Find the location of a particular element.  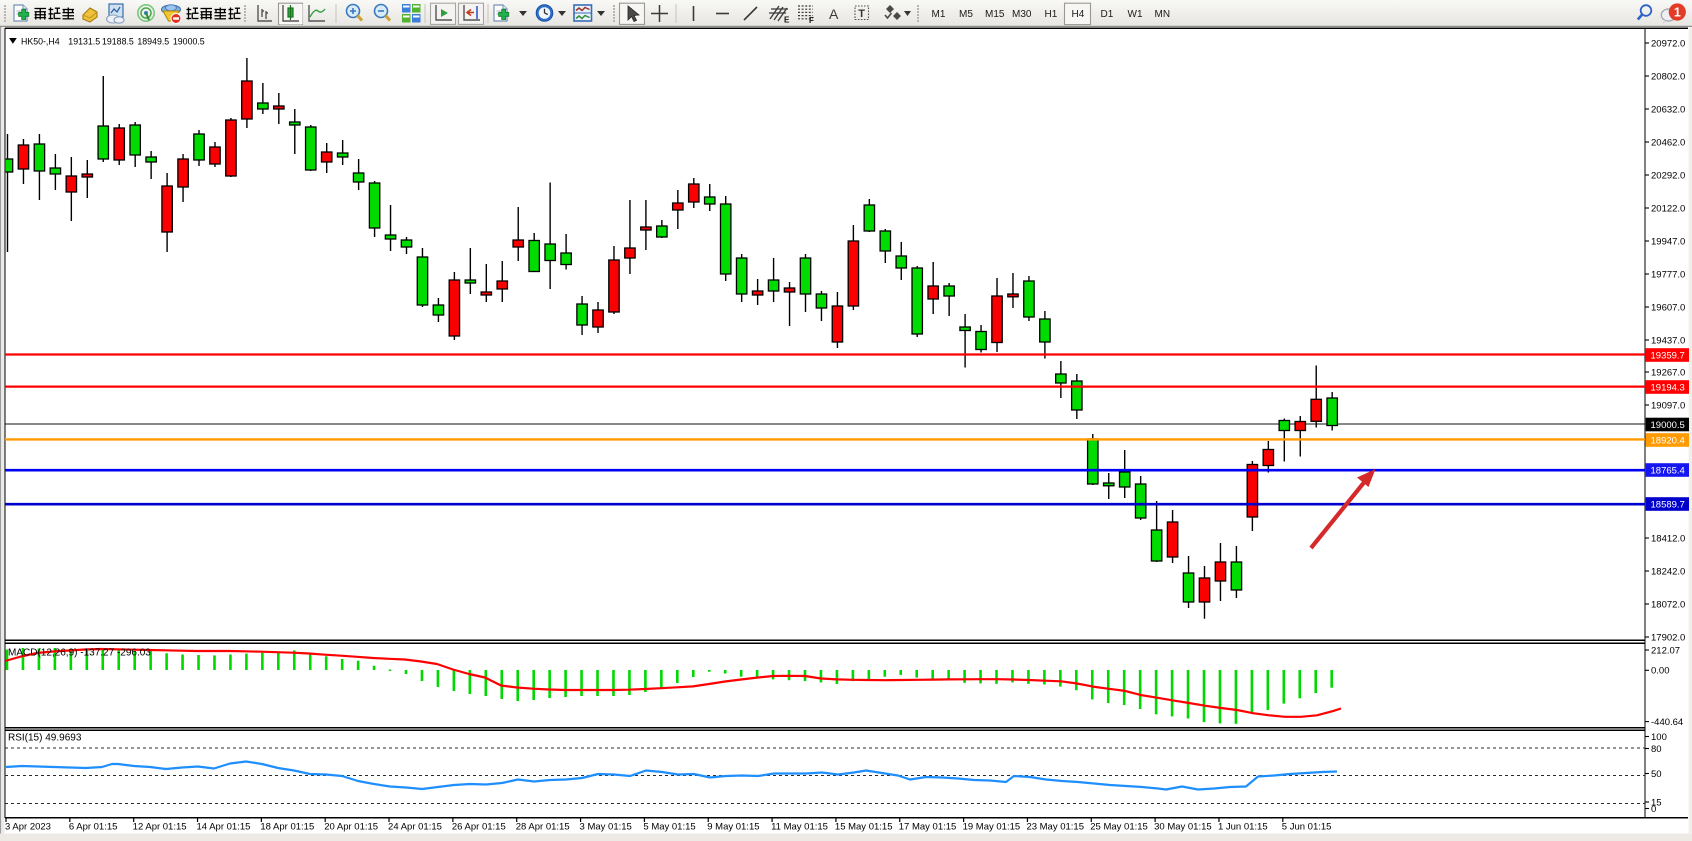

svg-text: 19437.0 is located at coordinates (1668, 340).